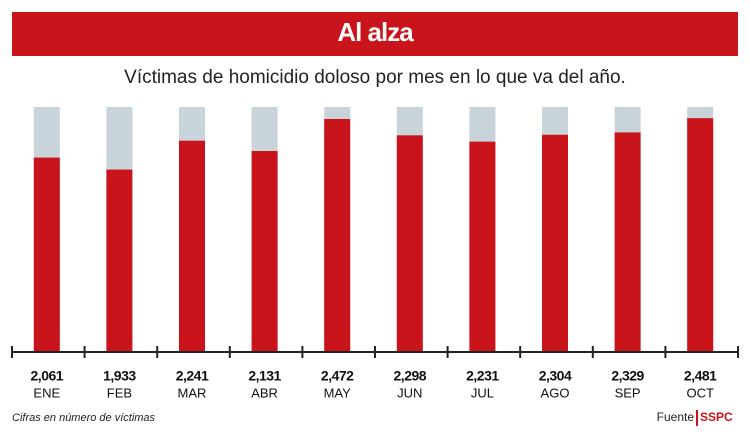 The height and width of the screenshot is (446, 750). I want to click on value-label: 2,329, so click(627, 376).